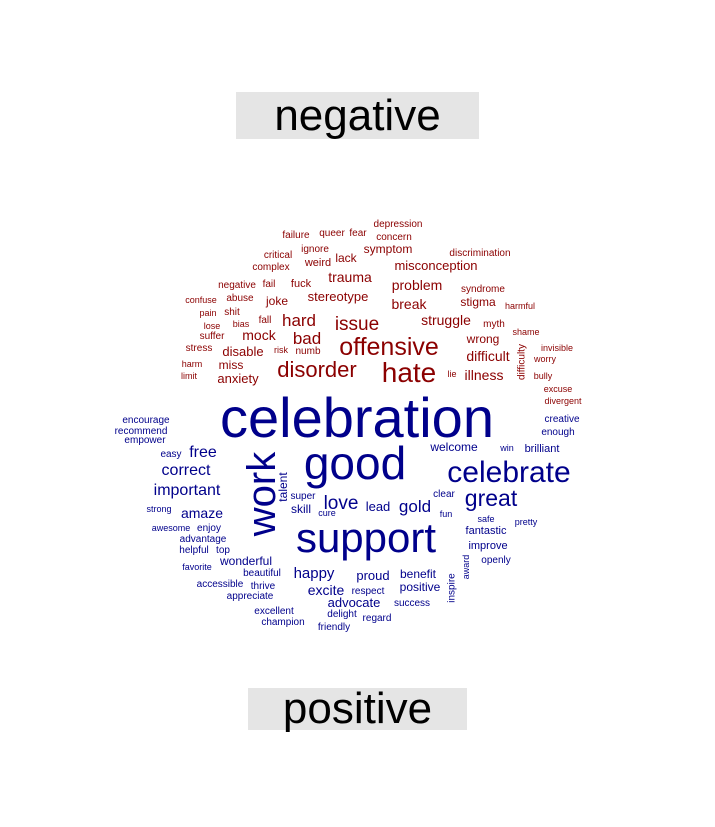  Describe the element at coordinates (558, 389) in the screenshot. I see `negative-word-excuse: excuse` at that location.